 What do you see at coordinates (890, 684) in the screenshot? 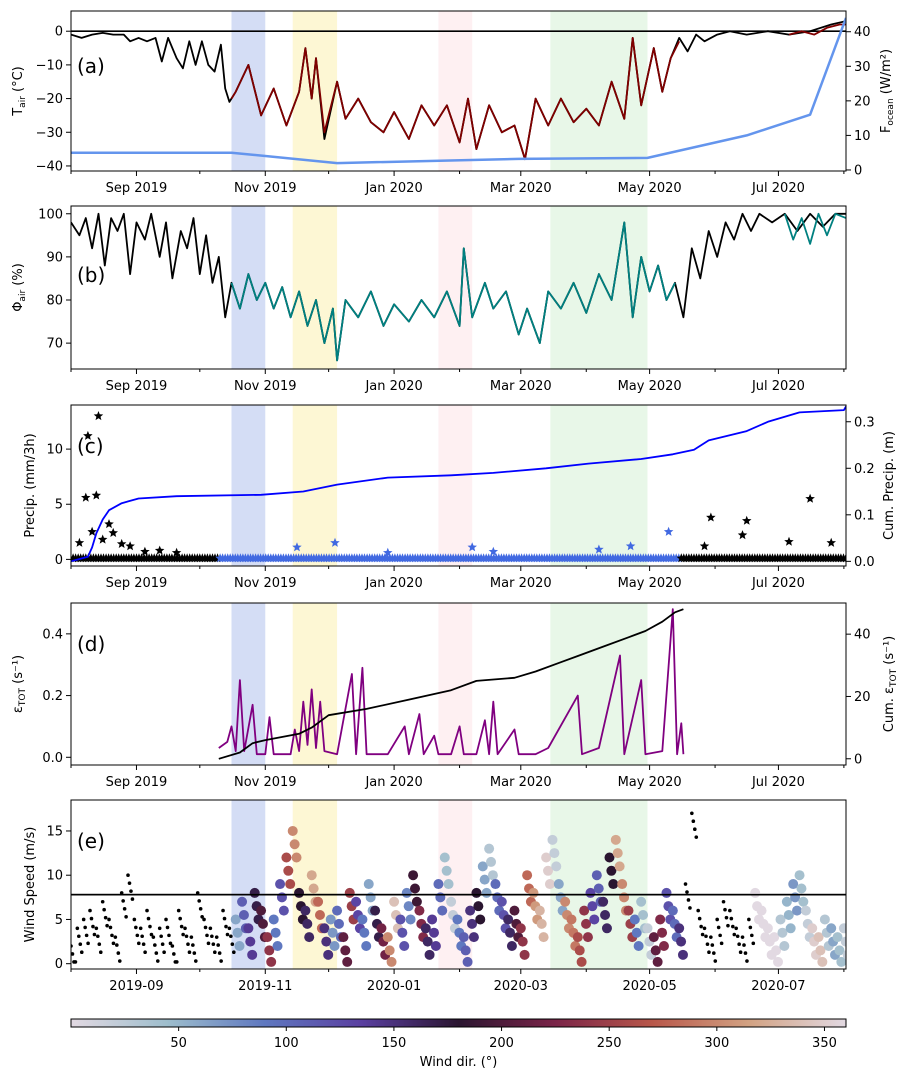
I see `ylabel-right: Cum. εTOT (s⁻¹)` at bounding box center [890, 684].